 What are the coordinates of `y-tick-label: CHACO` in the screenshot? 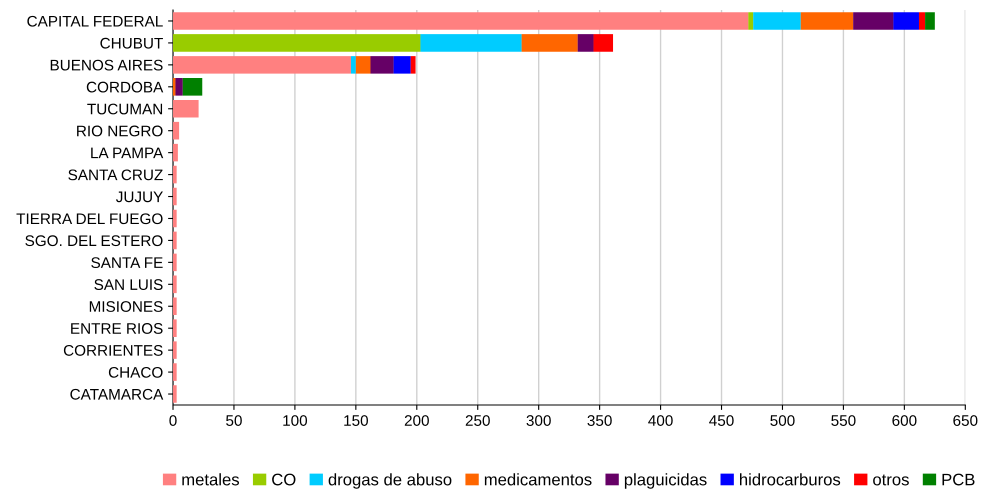 It's located at (135, 372).